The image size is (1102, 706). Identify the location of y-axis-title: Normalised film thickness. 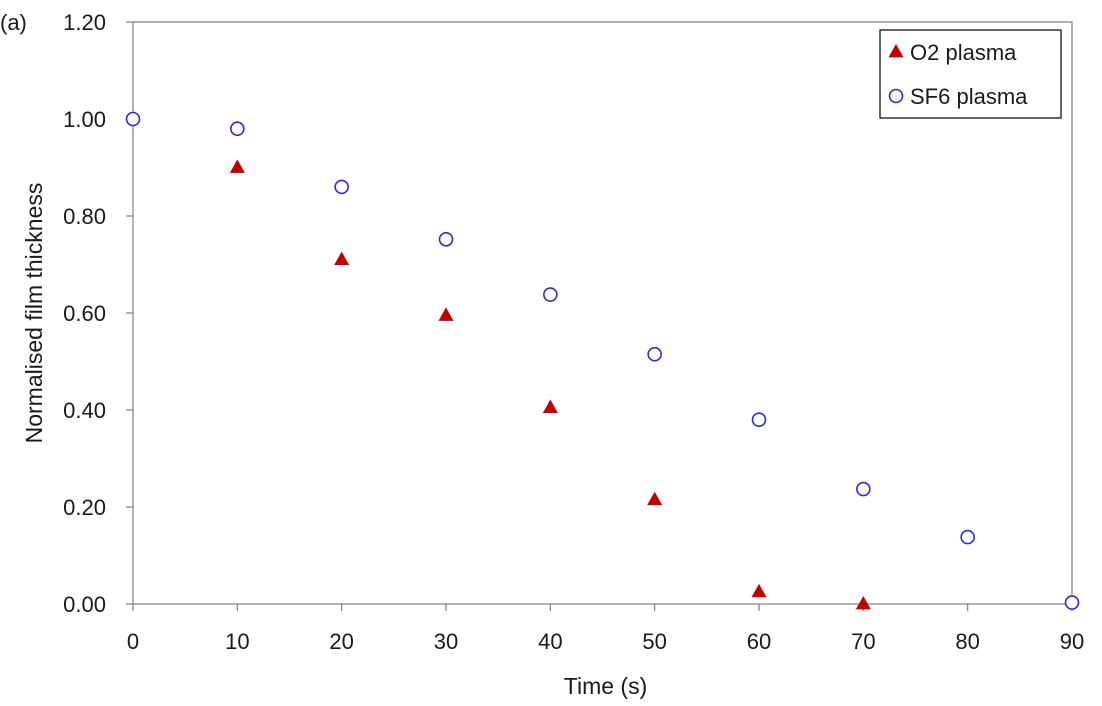
(34, 313).